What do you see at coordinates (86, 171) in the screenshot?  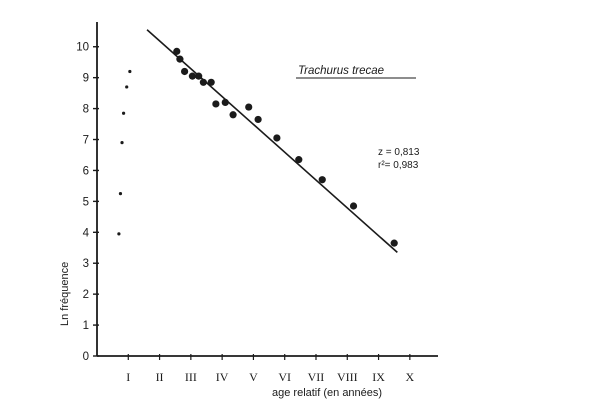 I see `y-tick-label: 6` at bounding box center [86, 171].